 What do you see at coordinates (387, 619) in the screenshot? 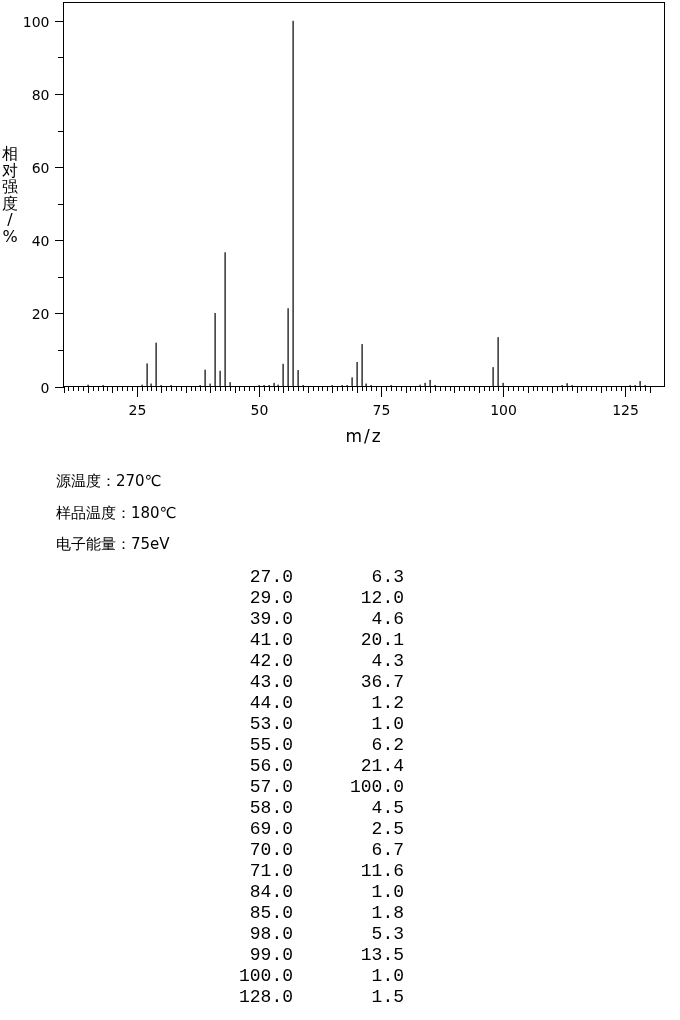
I see `text: 4.6` at bounding box center [387, 619].